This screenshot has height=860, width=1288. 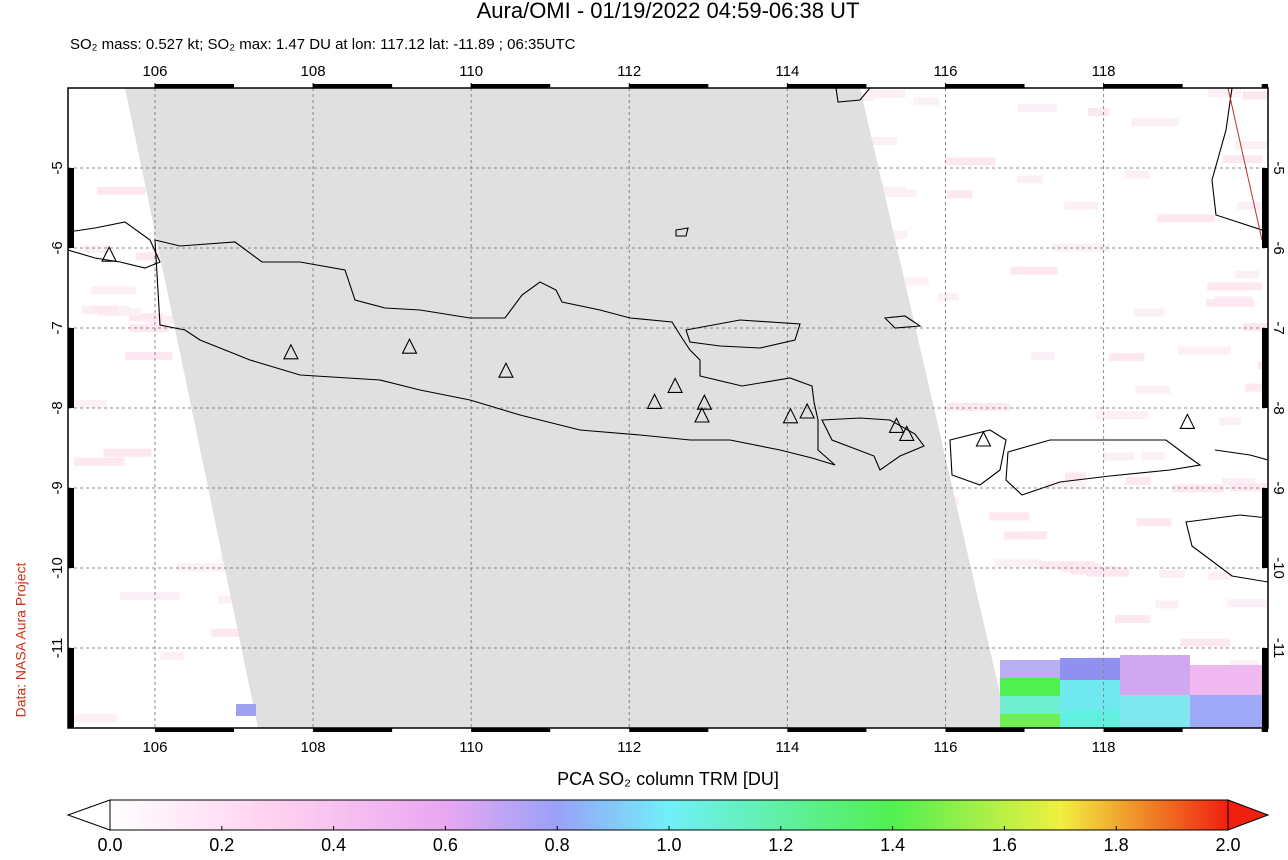 I want to click on colorbar-tick-label: 0.0, so click(x=109, y=845).